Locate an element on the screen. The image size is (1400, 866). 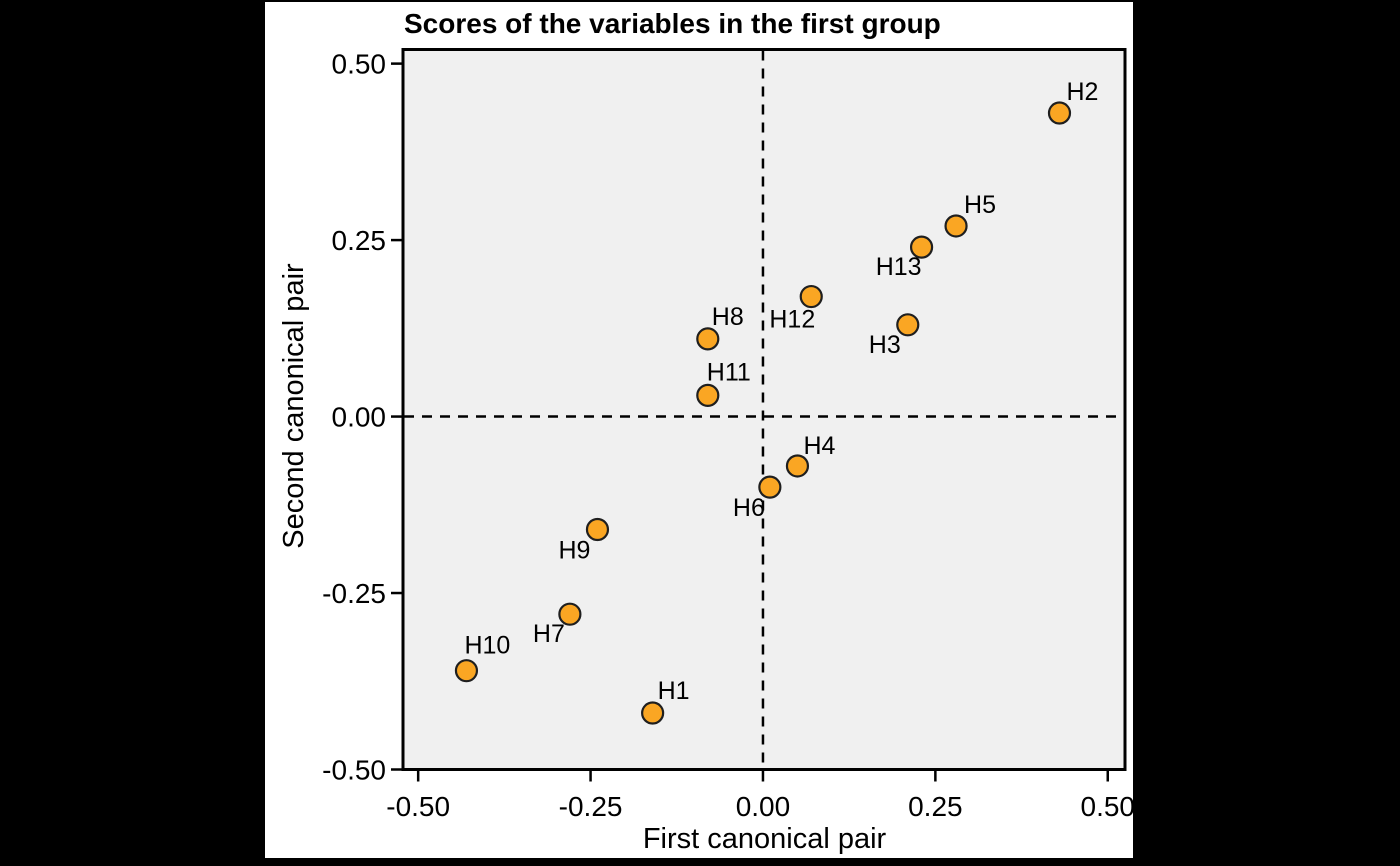
data-point-h12 is located at coordinates (811, 296).